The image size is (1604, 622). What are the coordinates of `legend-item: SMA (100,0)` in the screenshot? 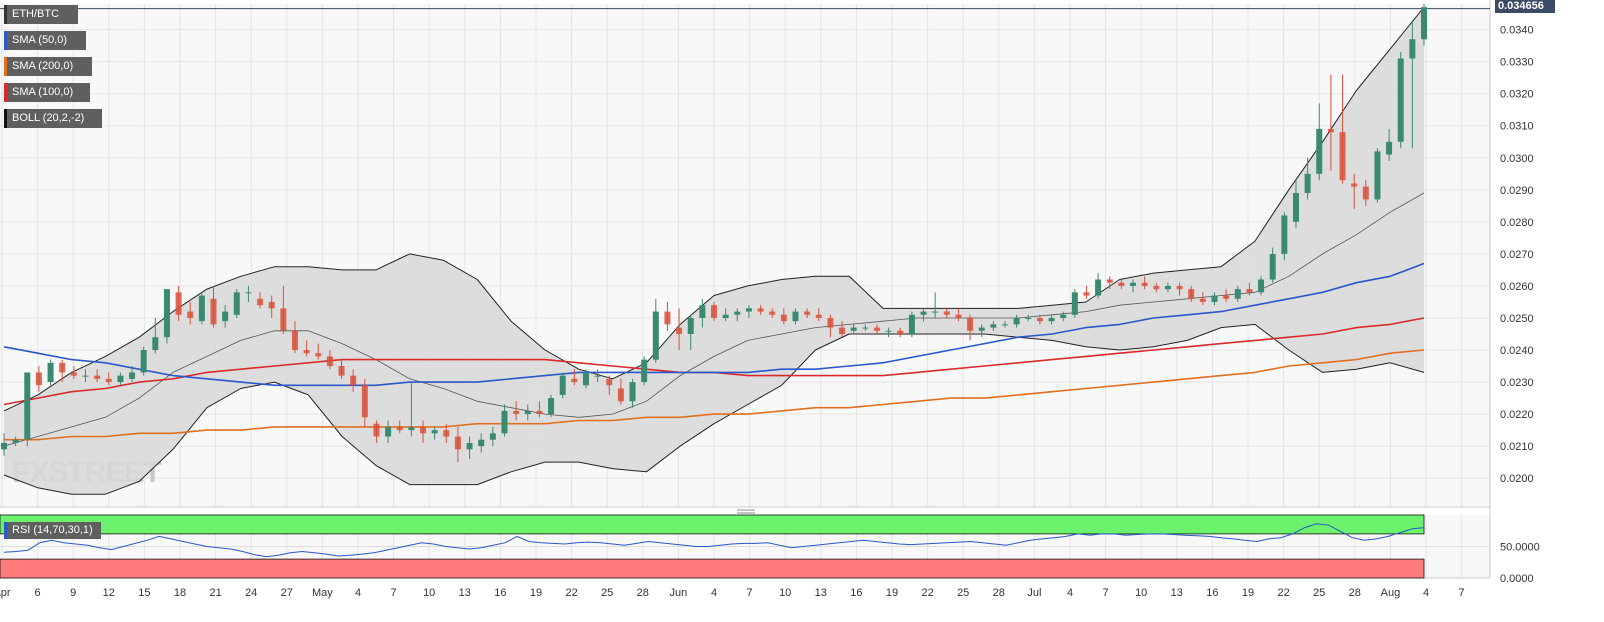 It's located at (47, 92).